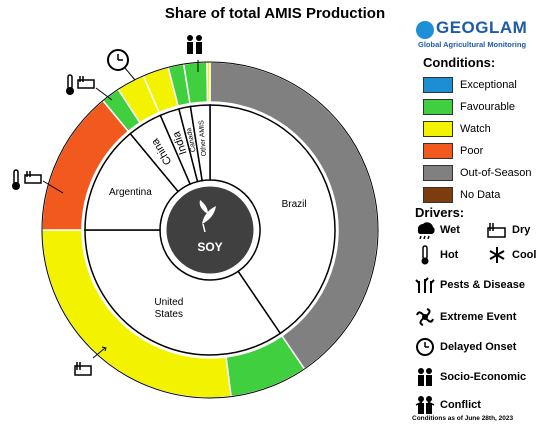 This screenshot has width=552, height=434. I want to click on legend-item: Poor, so click(477, 151).